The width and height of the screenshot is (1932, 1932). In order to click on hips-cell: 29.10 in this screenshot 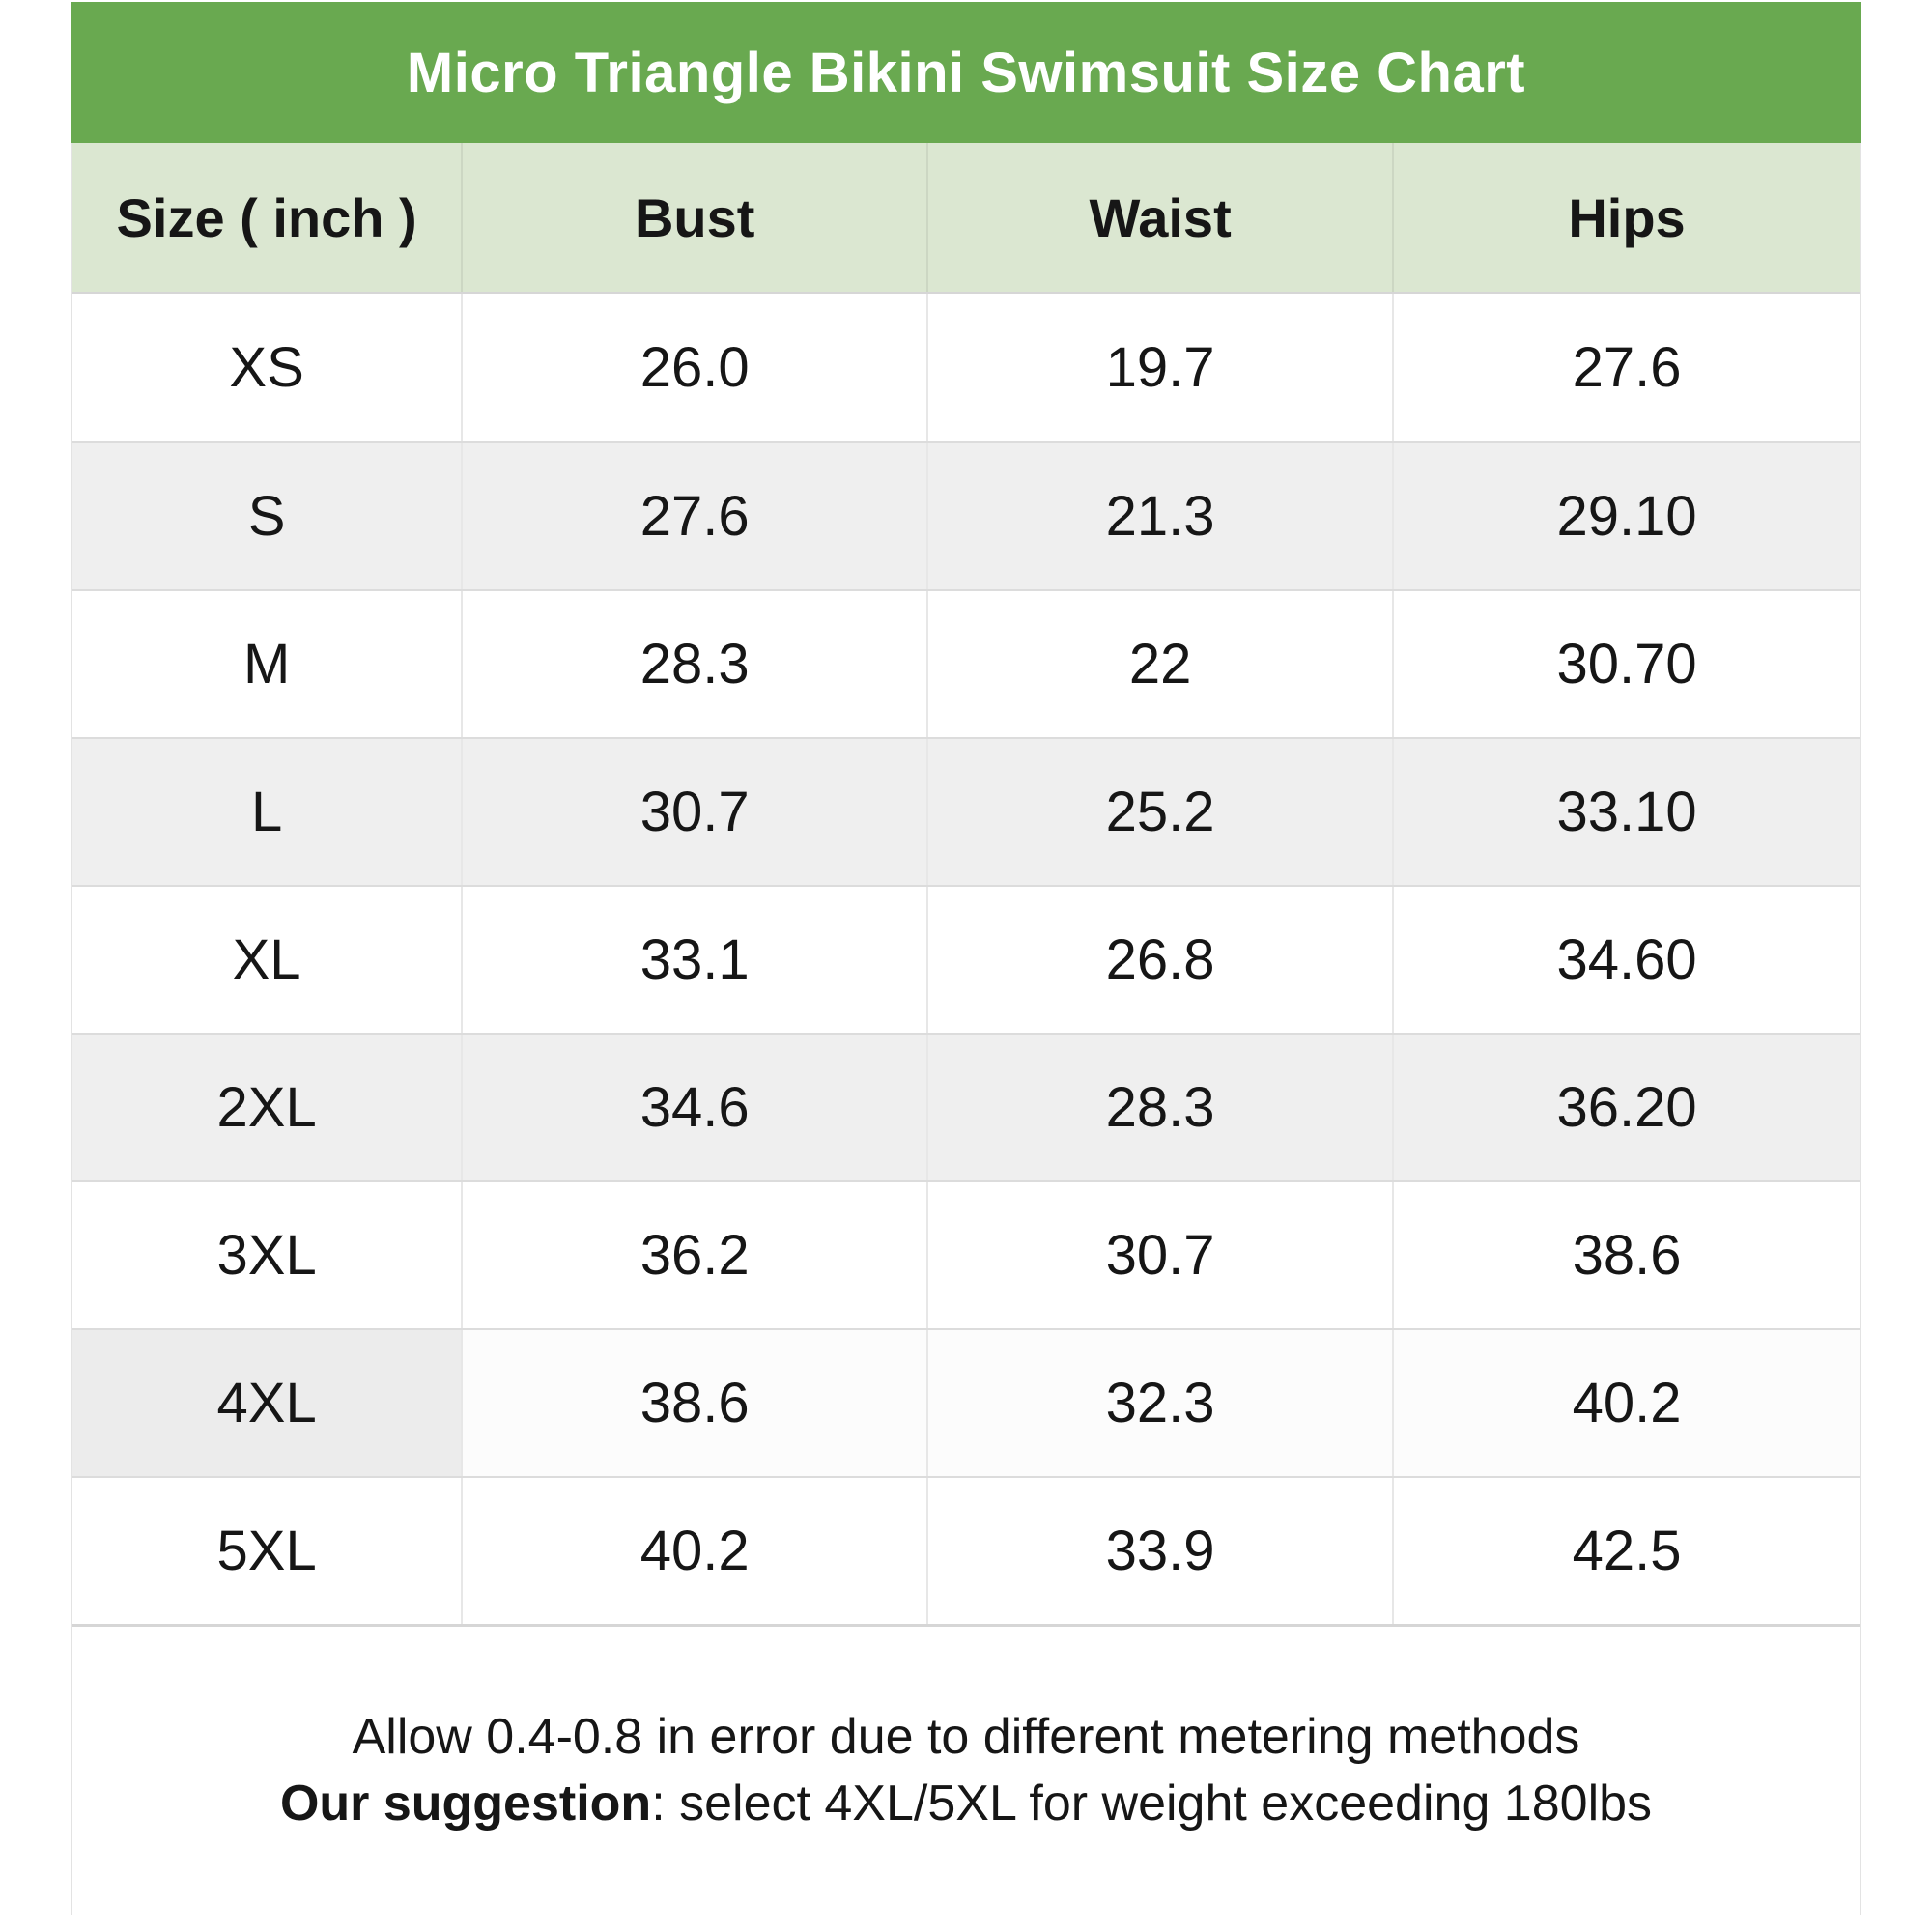, I will do `click(1626, 516)`.